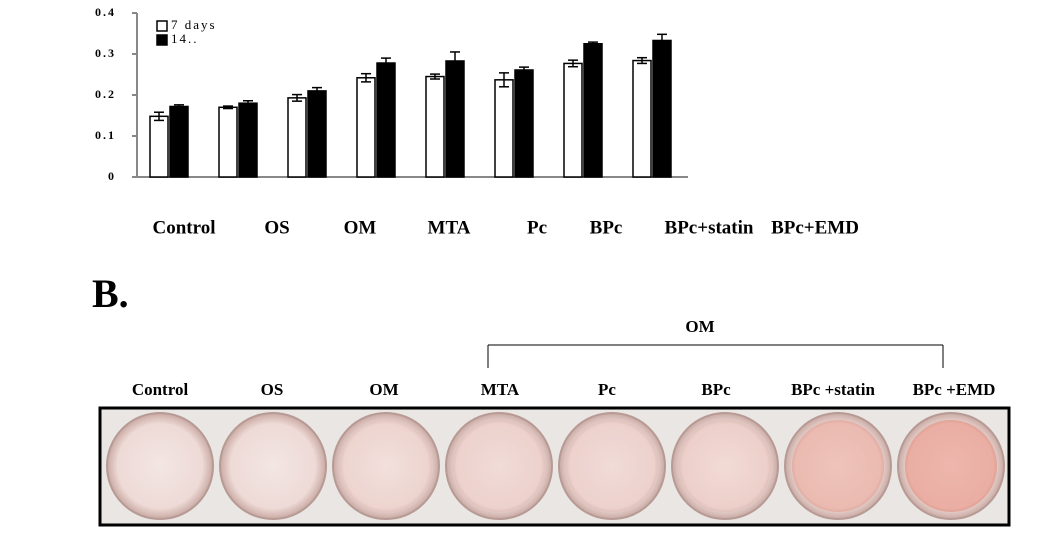 The image size is (1051, 546). What do you see at coordinates (194, 24) in the screenshot?
I see `legend-label: 7 days` at bounding box center [194, 24].